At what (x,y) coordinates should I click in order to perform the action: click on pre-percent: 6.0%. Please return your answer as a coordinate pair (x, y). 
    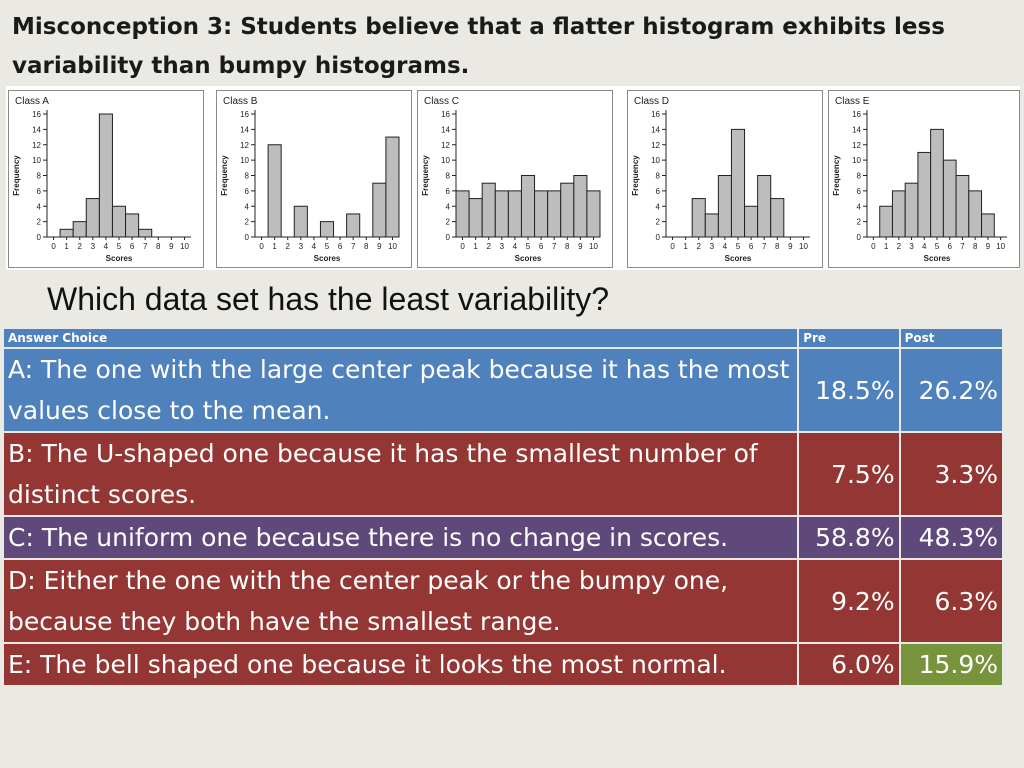
    Looking at the image, I should click on (849, 664).